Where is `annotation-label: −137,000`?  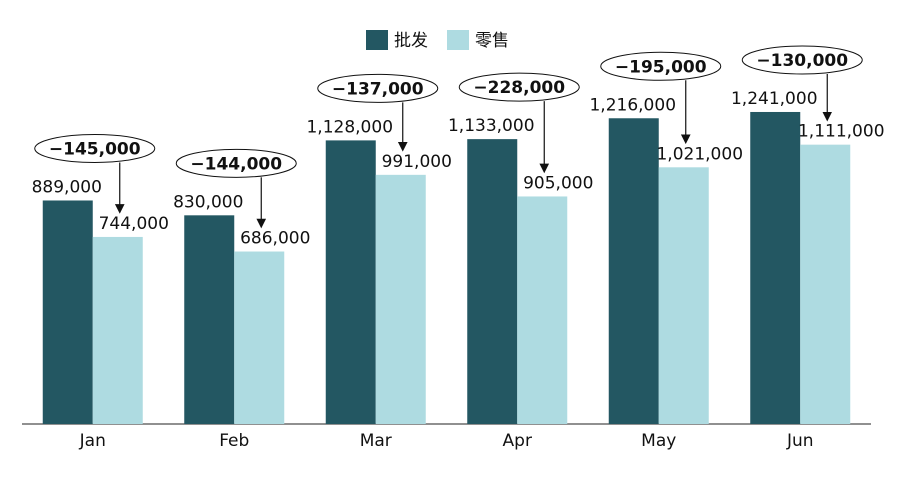
annotation-label: −137,000 is located at coordinates (378, 89).